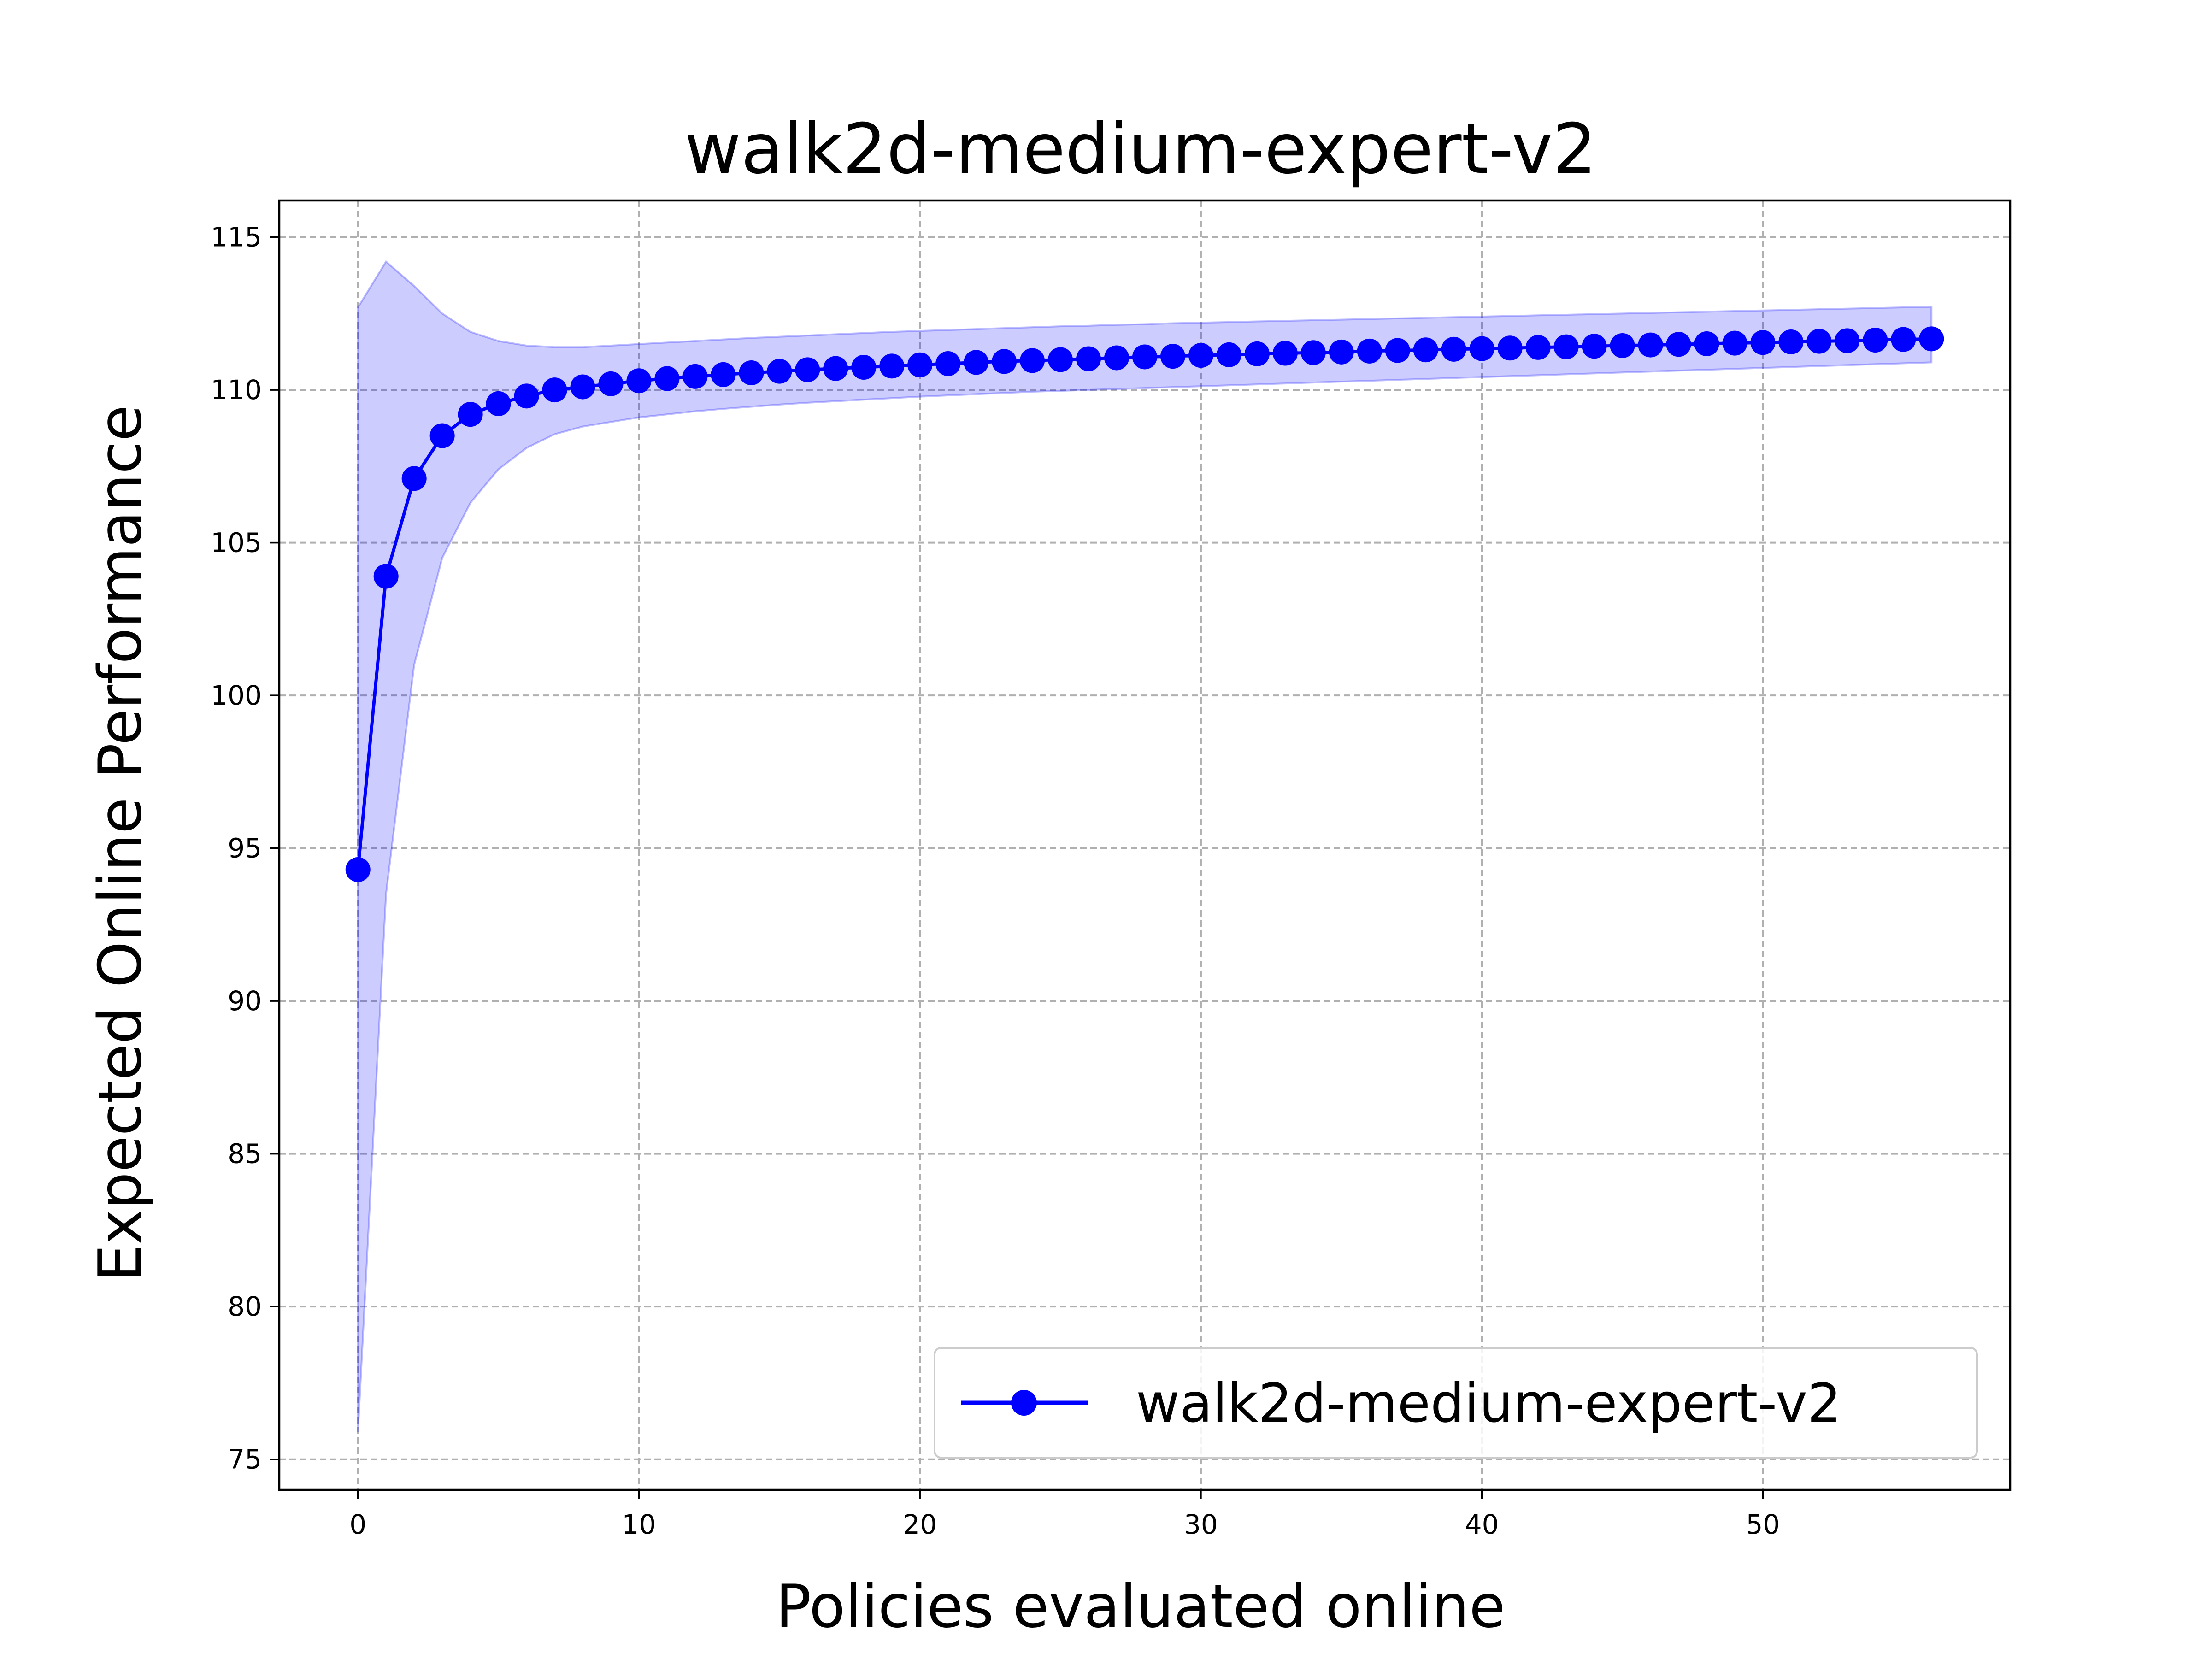  Describe the element at coordinates (236, 695) in the screenshot. I see `y-tick-label: 100` at that location.